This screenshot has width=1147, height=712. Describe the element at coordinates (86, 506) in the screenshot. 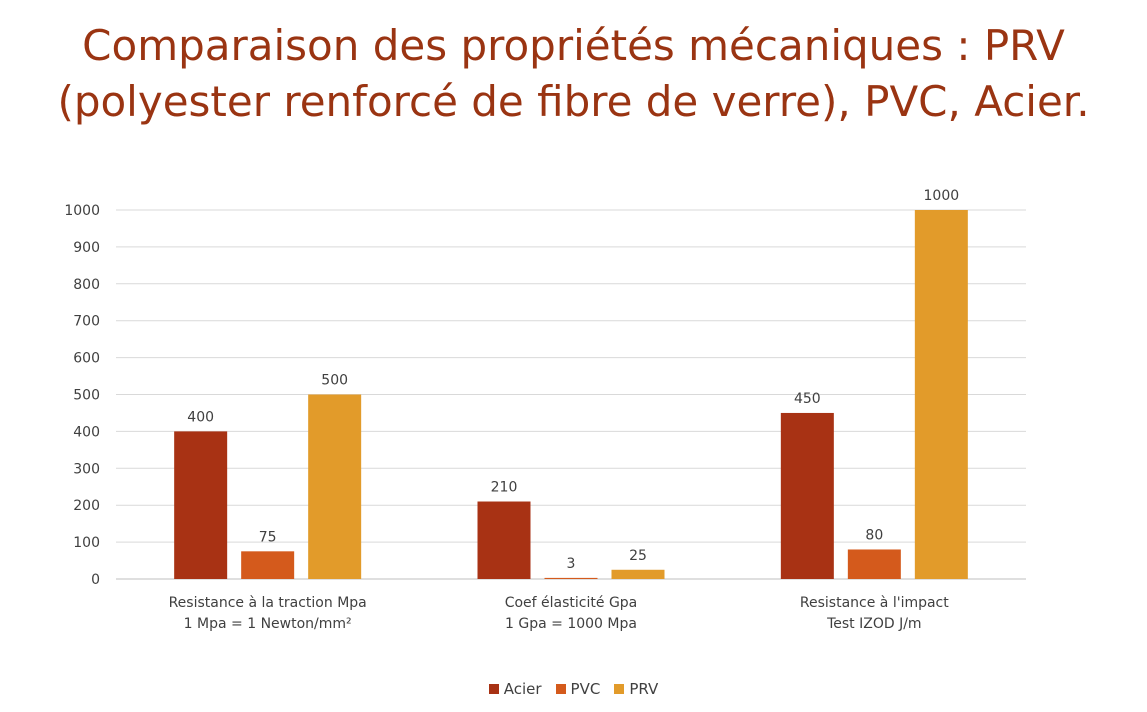

I see `y-tick-label: 200` at that location.